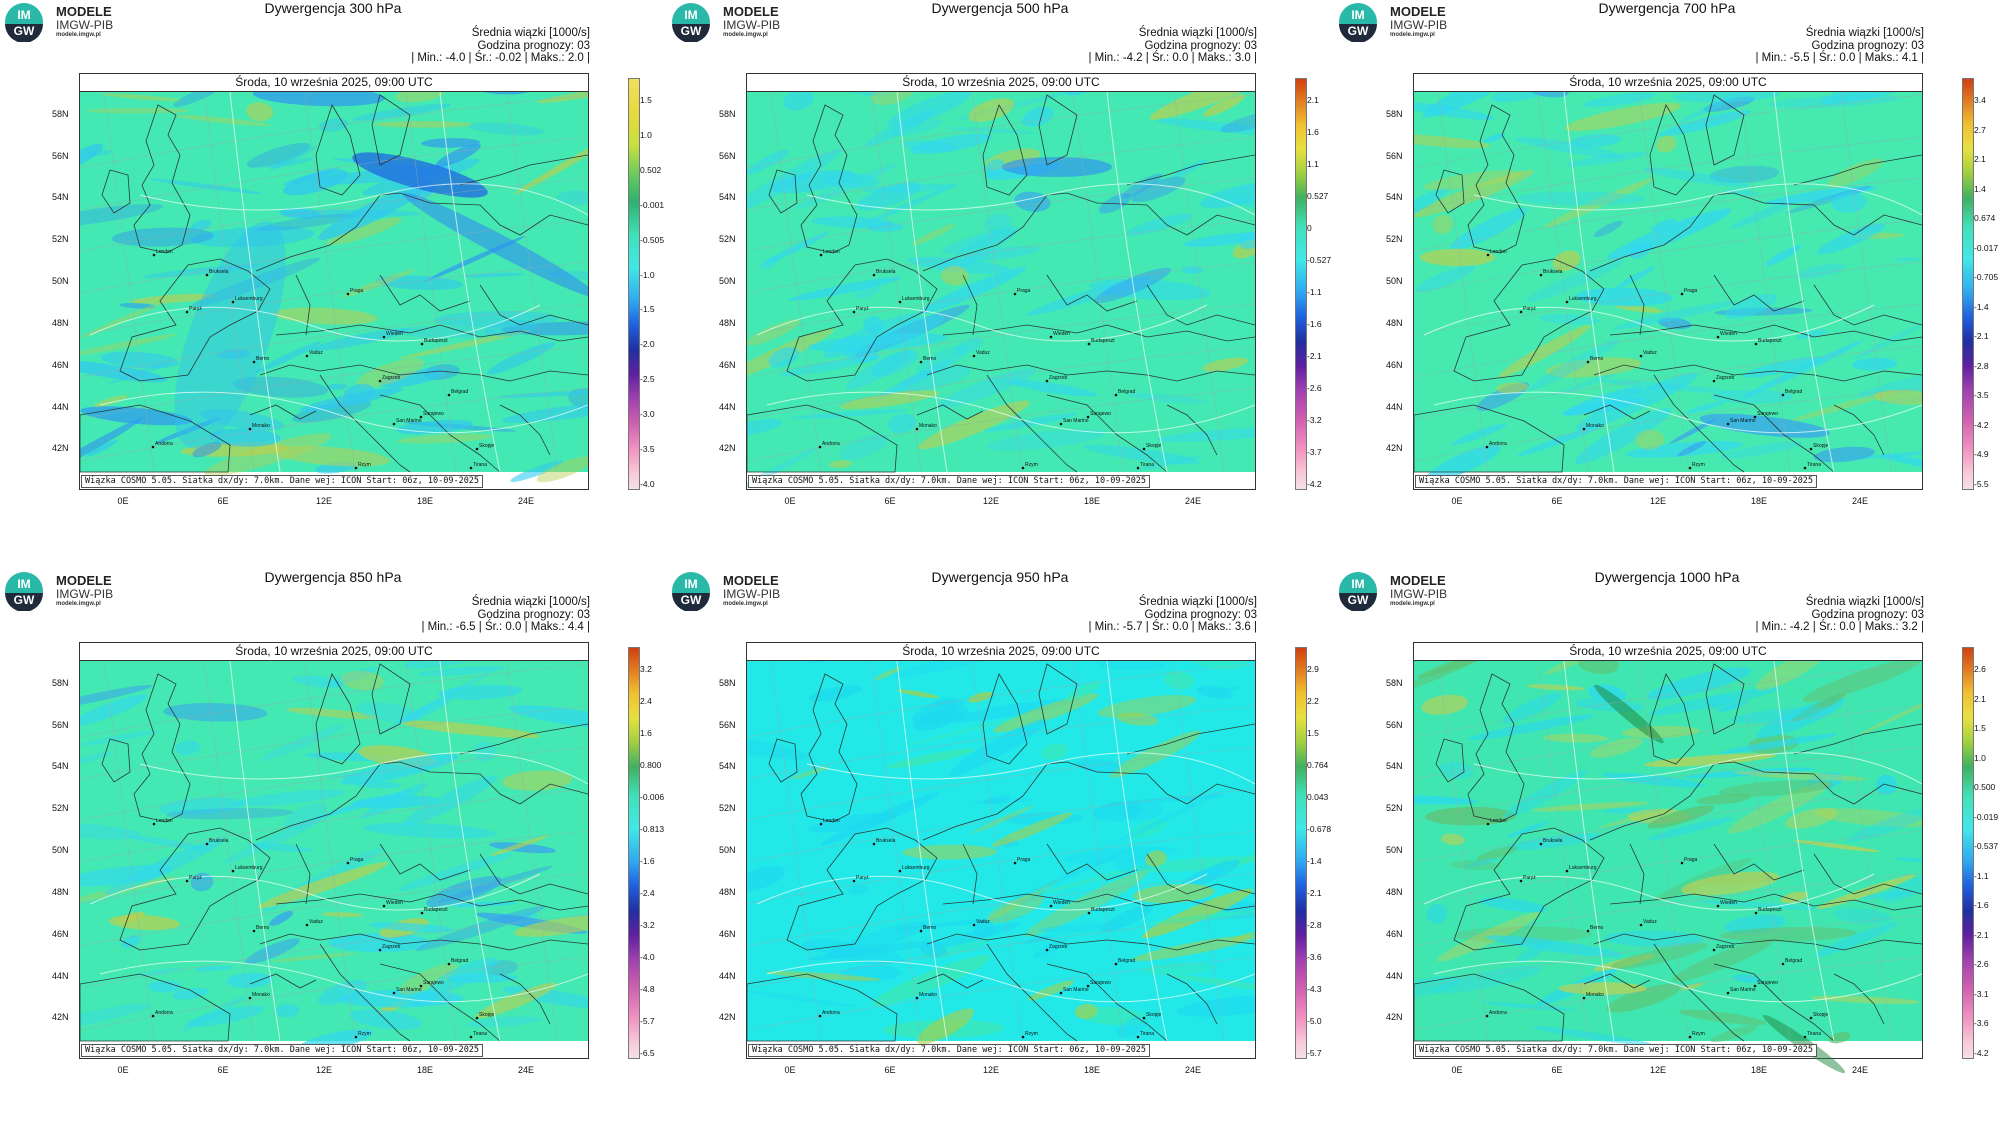 The width and height of the screenshot is (2000, 1137). What do you see at coordinates (530, 602) in the screenshot?
I see `mean-label: Średnia wiązki [1000/s]` at bounding box center [530, 602].